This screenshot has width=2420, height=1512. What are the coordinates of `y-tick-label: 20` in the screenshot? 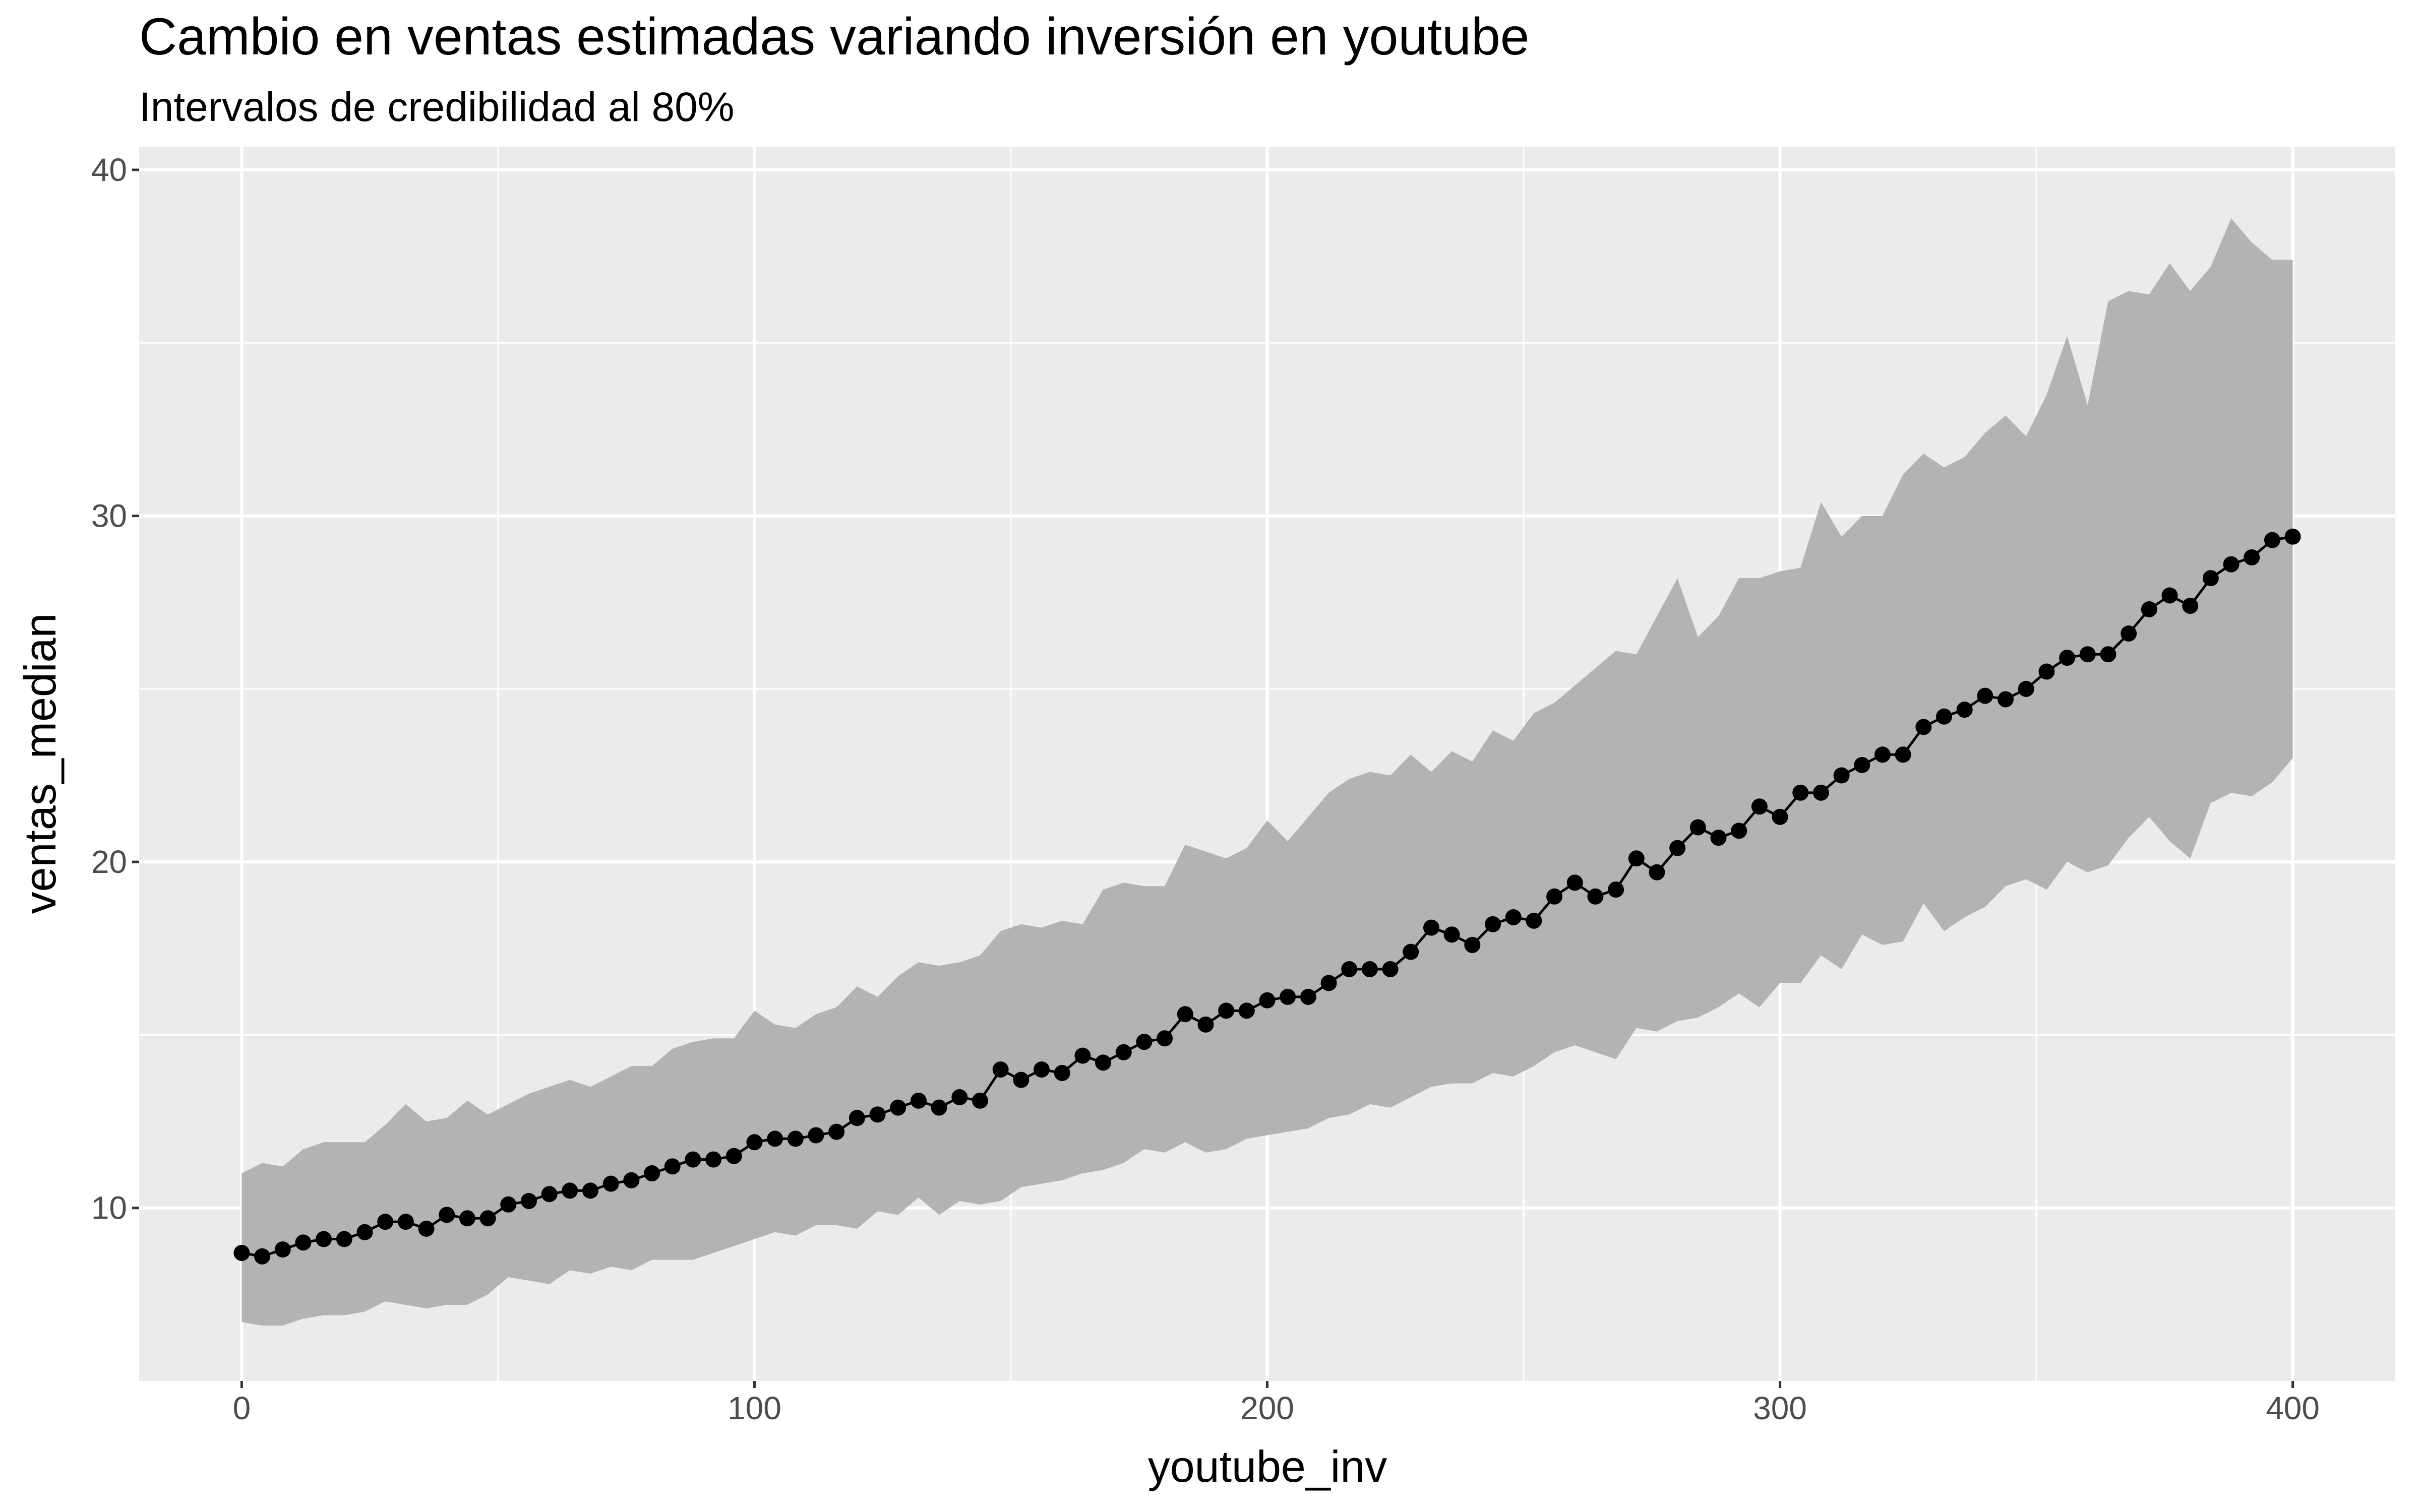 It's located at (109, 862).